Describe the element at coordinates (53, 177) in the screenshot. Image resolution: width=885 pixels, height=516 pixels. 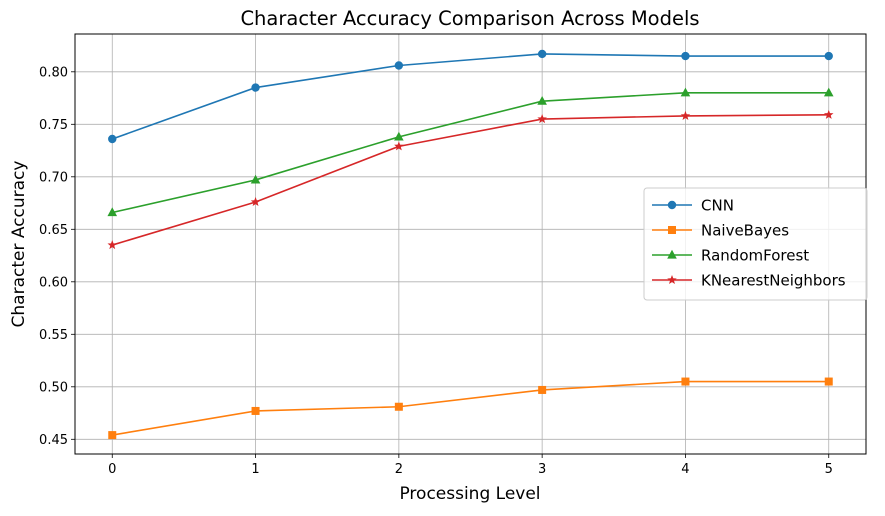
I see `y-tick-label: 0.70` at that location.